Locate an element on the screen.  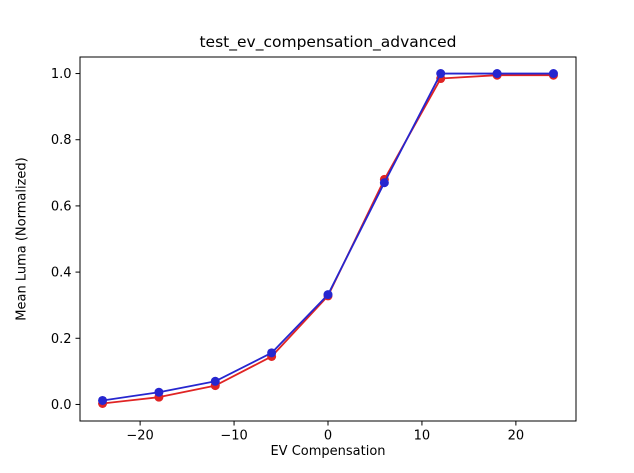
y-tick-label: 0.0 is located at coordinates (61, 405).